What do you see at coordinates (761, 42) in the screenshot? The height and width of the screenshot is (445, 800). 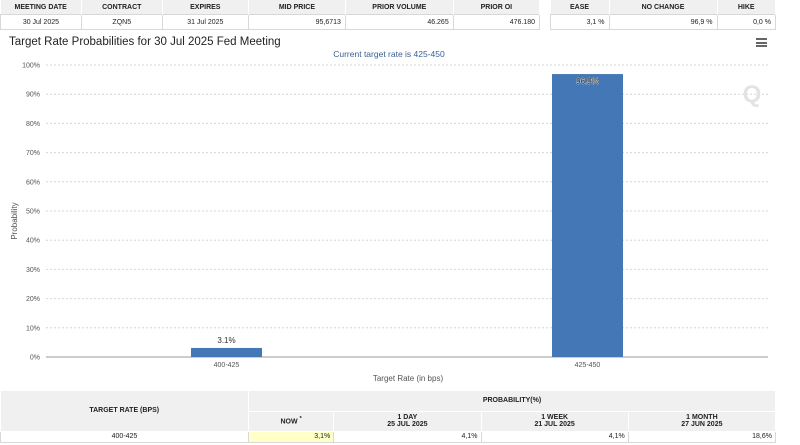 I see `chart-menu-icon` at bounding box center [761, 42].